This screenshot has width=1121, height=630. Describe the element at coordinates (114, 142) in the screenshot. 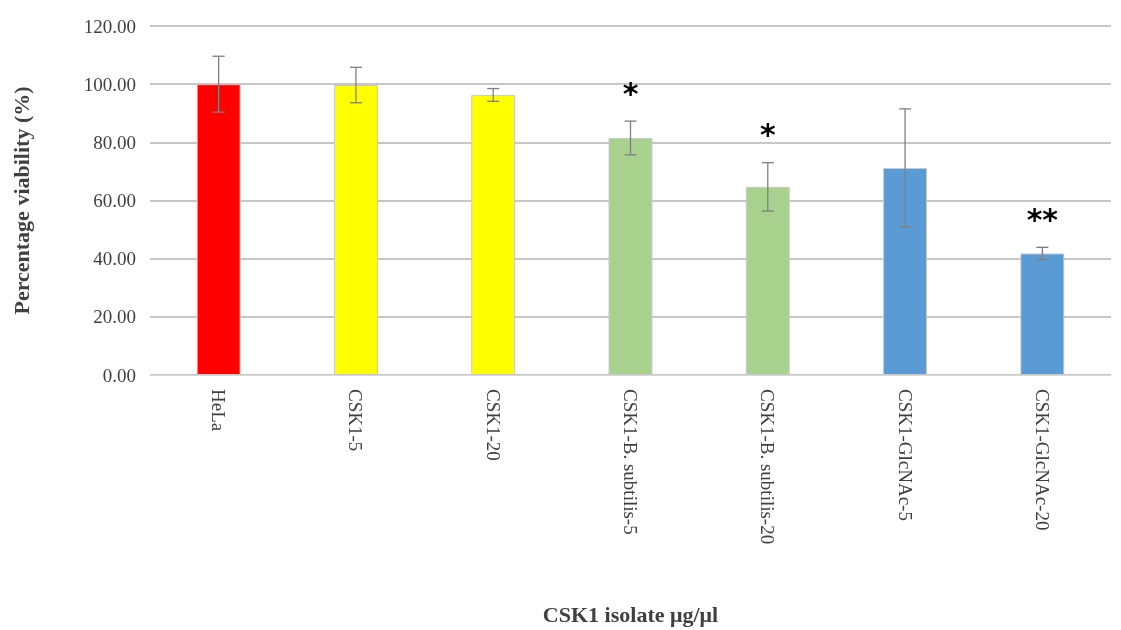

I see `y-tick-label: 80.00` at that location.